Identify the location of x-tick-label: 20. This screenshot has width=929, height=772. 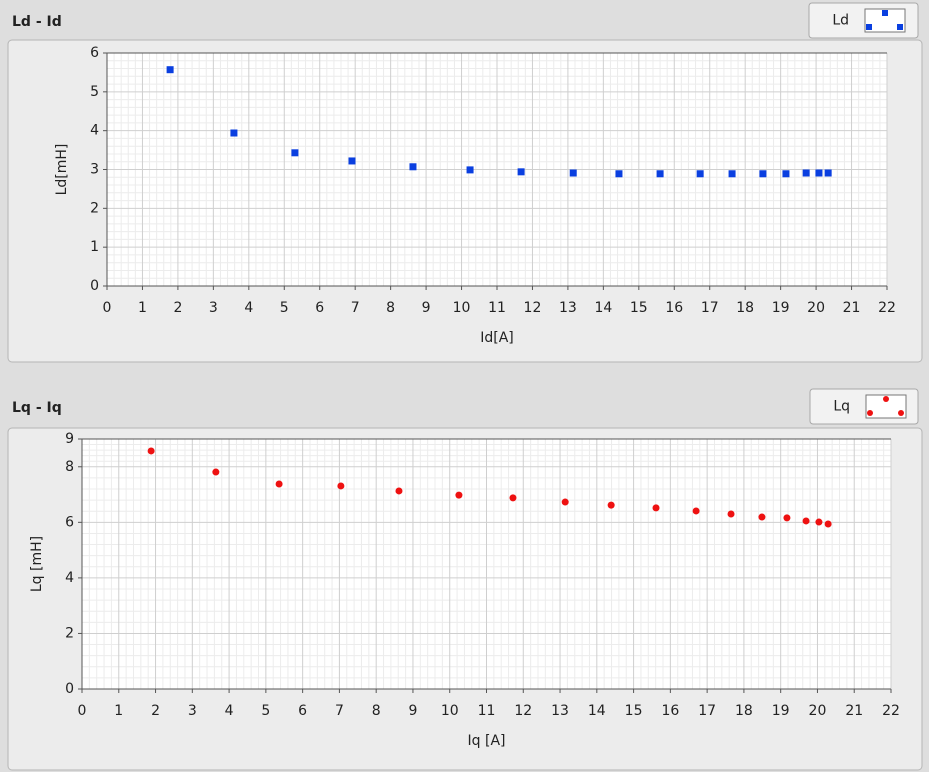
(816, 308).